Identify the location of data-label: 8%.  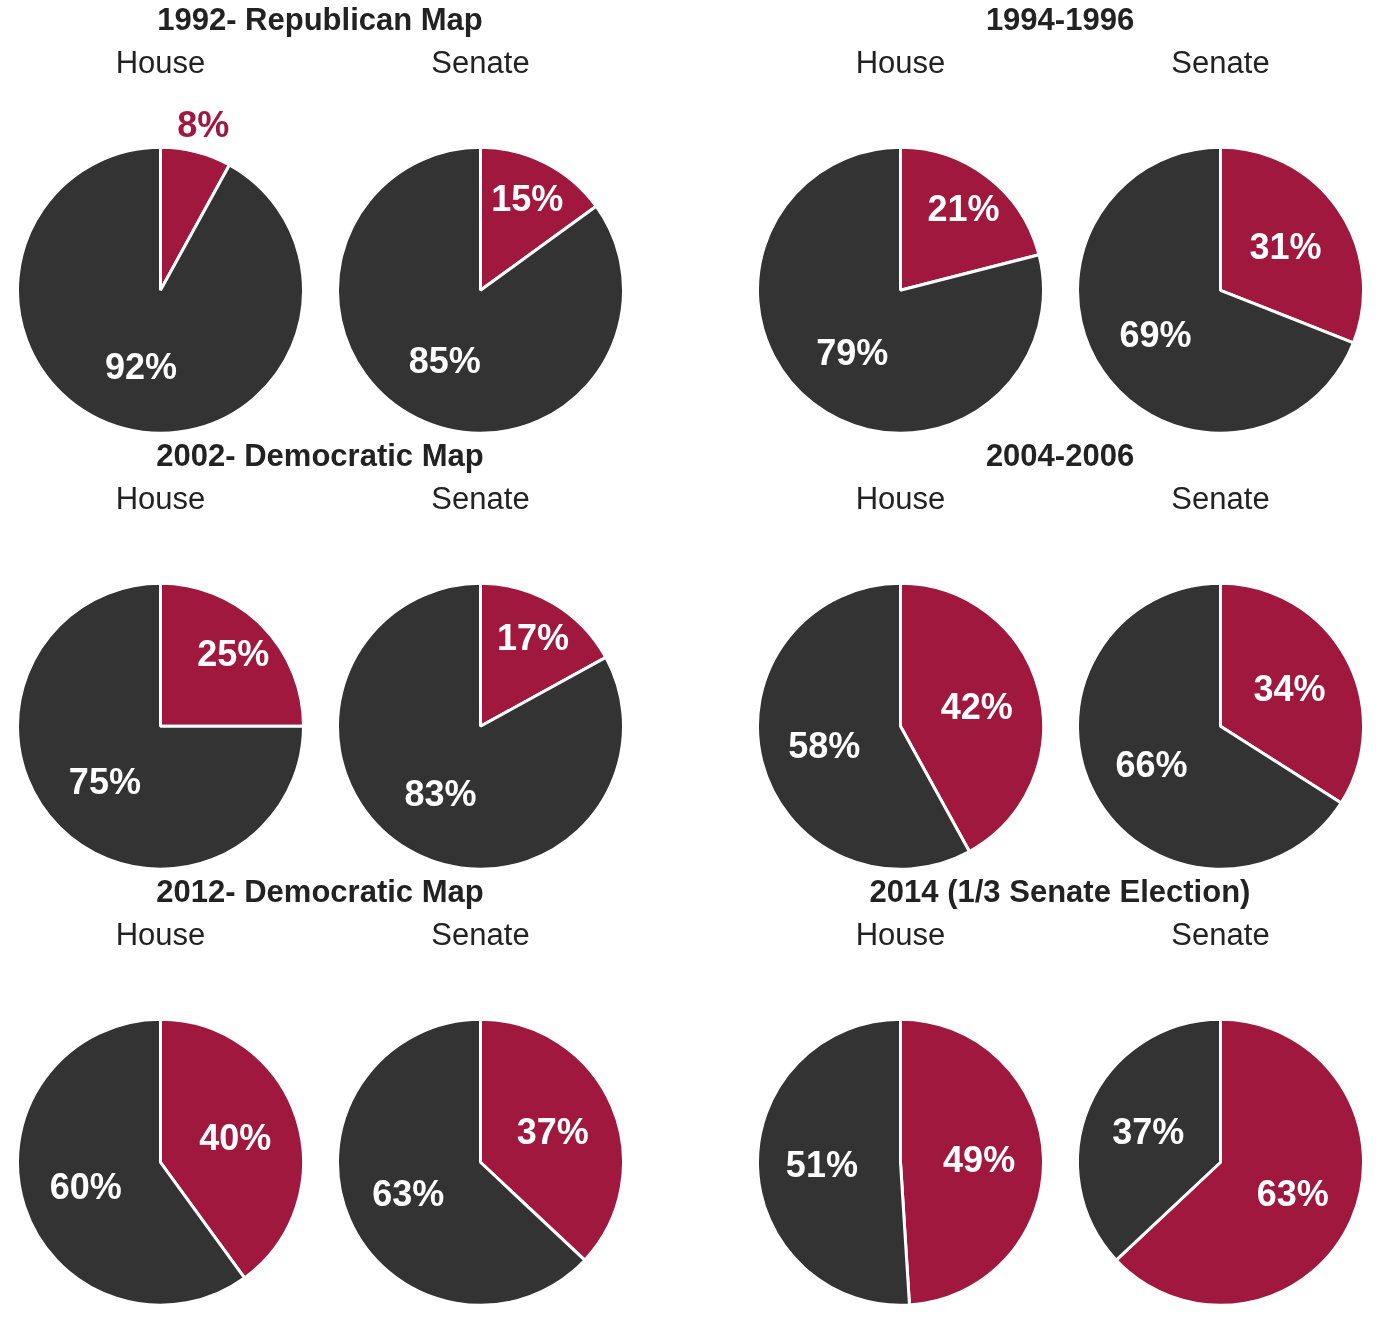
(203, 124).